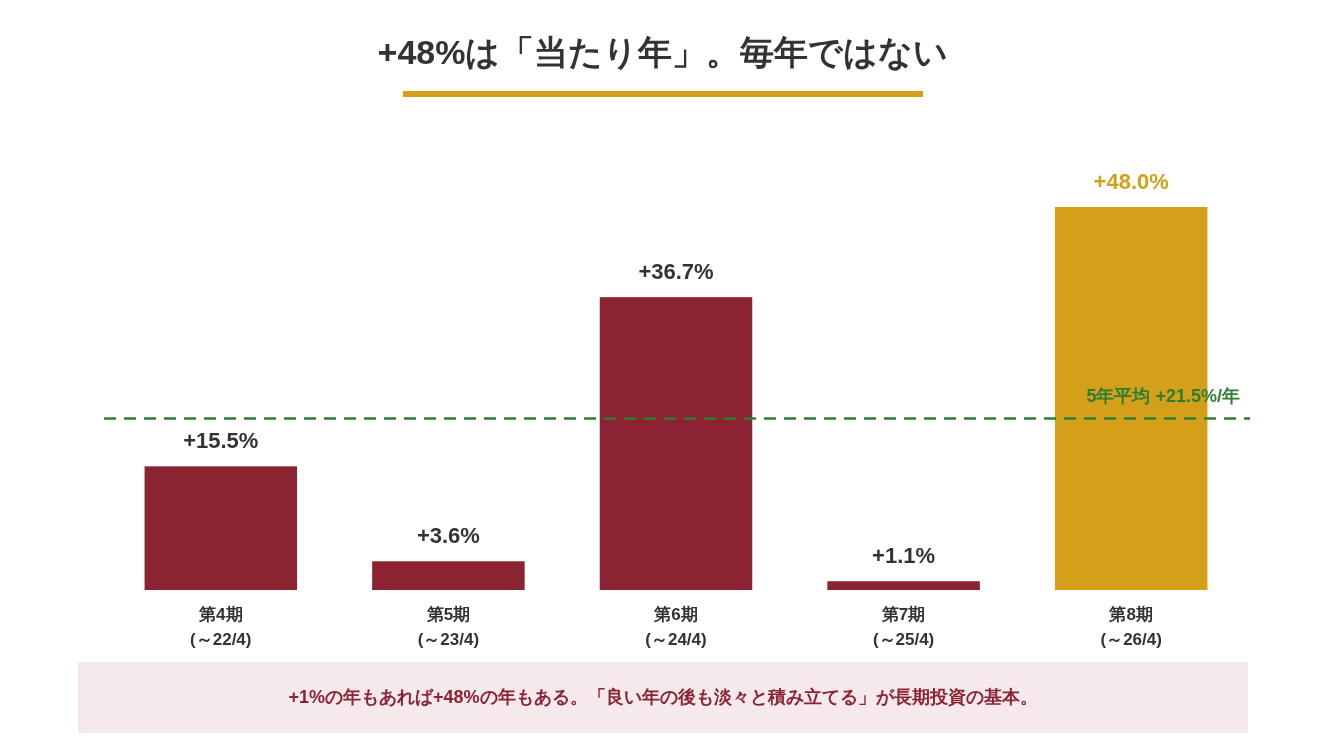  What do you see at coordinates (448, 536) in the screenshot?
I see `data-label: +3.6%` at bounding box center [448, 536].